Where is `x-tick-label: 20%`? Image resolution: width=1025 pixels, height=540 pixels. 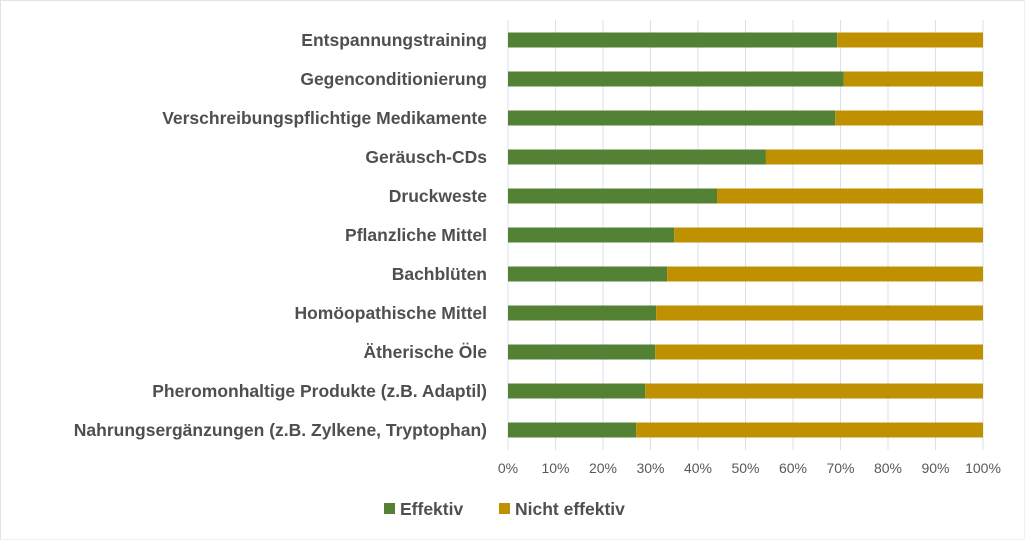
x-tick-label: 20% is located at coordinates (603, 468).